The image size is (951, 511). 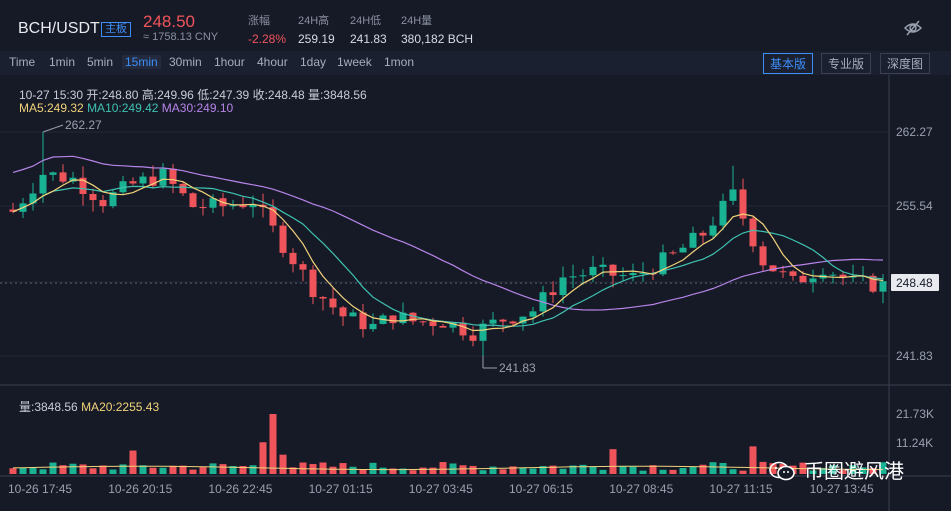 I want to click on ohlc-time: 10-27 15:30, so click(x=51, y=95).